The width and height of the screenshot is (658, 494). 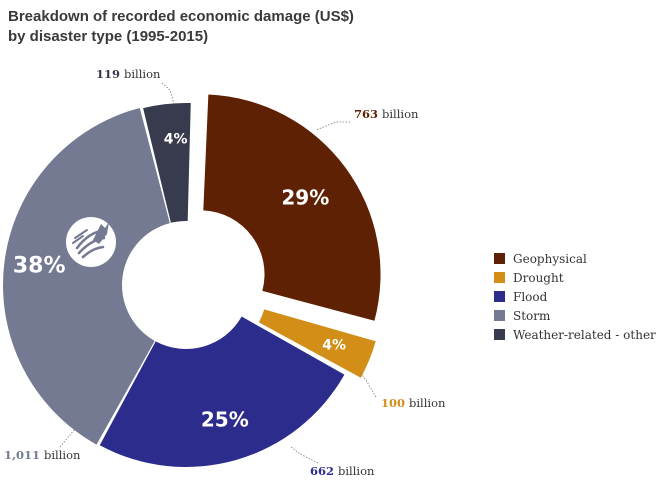 I want to click on leader-line-weather-related-other, so click(x=168, y=93).